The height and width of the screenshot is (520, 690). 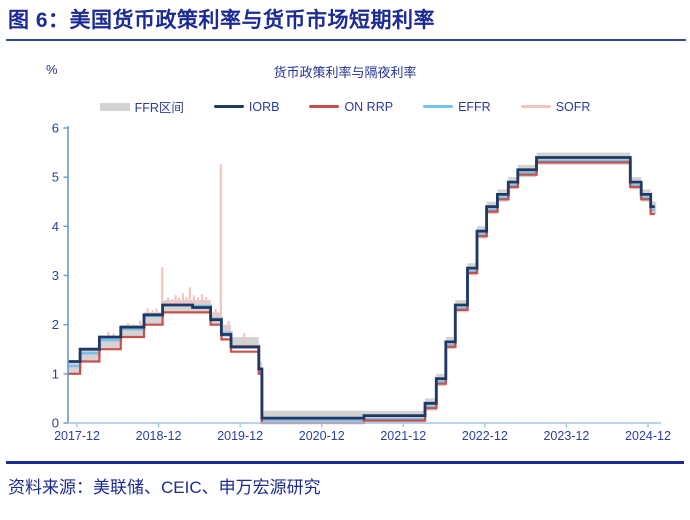 I want to click on x-tick-label: 2024-12, so click(x=648, y=436).